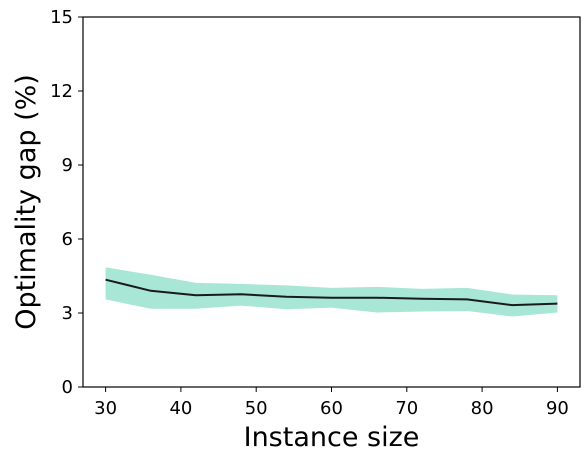 Image resolution: width=588 pixels, height=461 pixels. What do you see at coordinates (67, 387) in the screenshot?
I see `y-tick-label: 0` at bounding box center [67, 387].